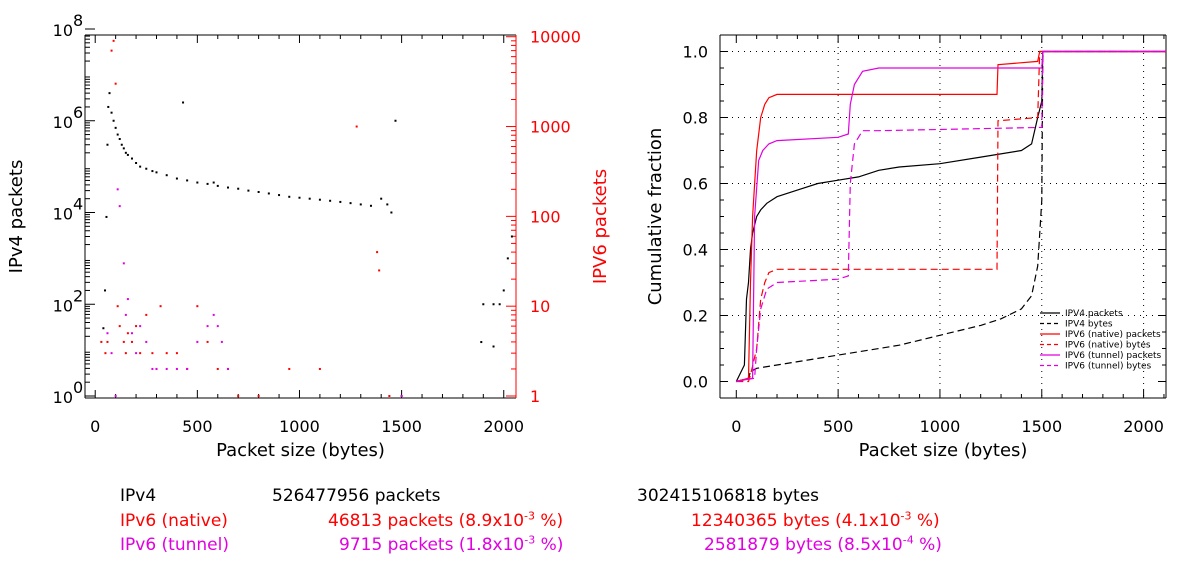 Image resolution: width=1200 pixels, height=580 pixels. Describe the element at coordinates (695, 316) in the screenshot. I see `y-tick-label: 0.2` at that location.